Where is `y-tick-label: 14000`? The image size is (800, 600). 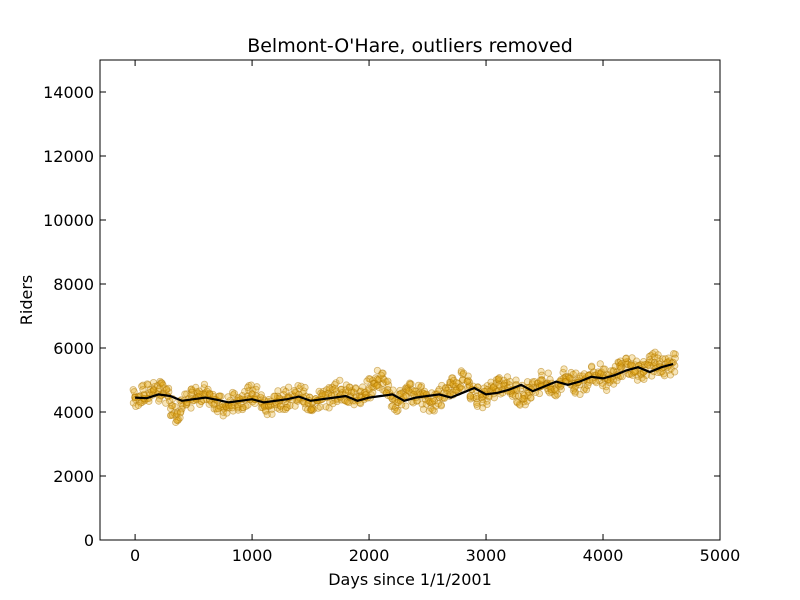 y-tick-label: 14000 is located at coordinates (68, 92).